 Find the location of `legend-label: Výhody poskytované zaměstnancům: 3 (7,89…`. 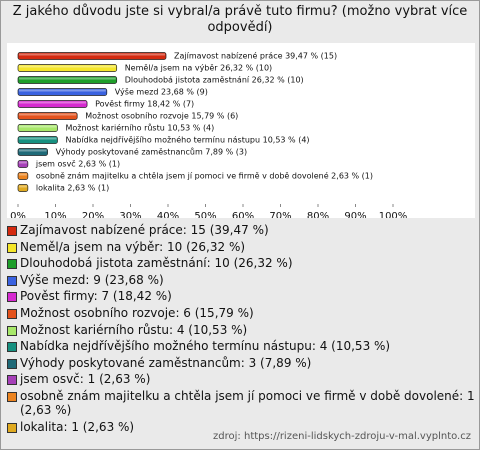

legend-label: Výhody poskytované zaměstnancům: 3 (7,89… is located at coordinates (166, 362).